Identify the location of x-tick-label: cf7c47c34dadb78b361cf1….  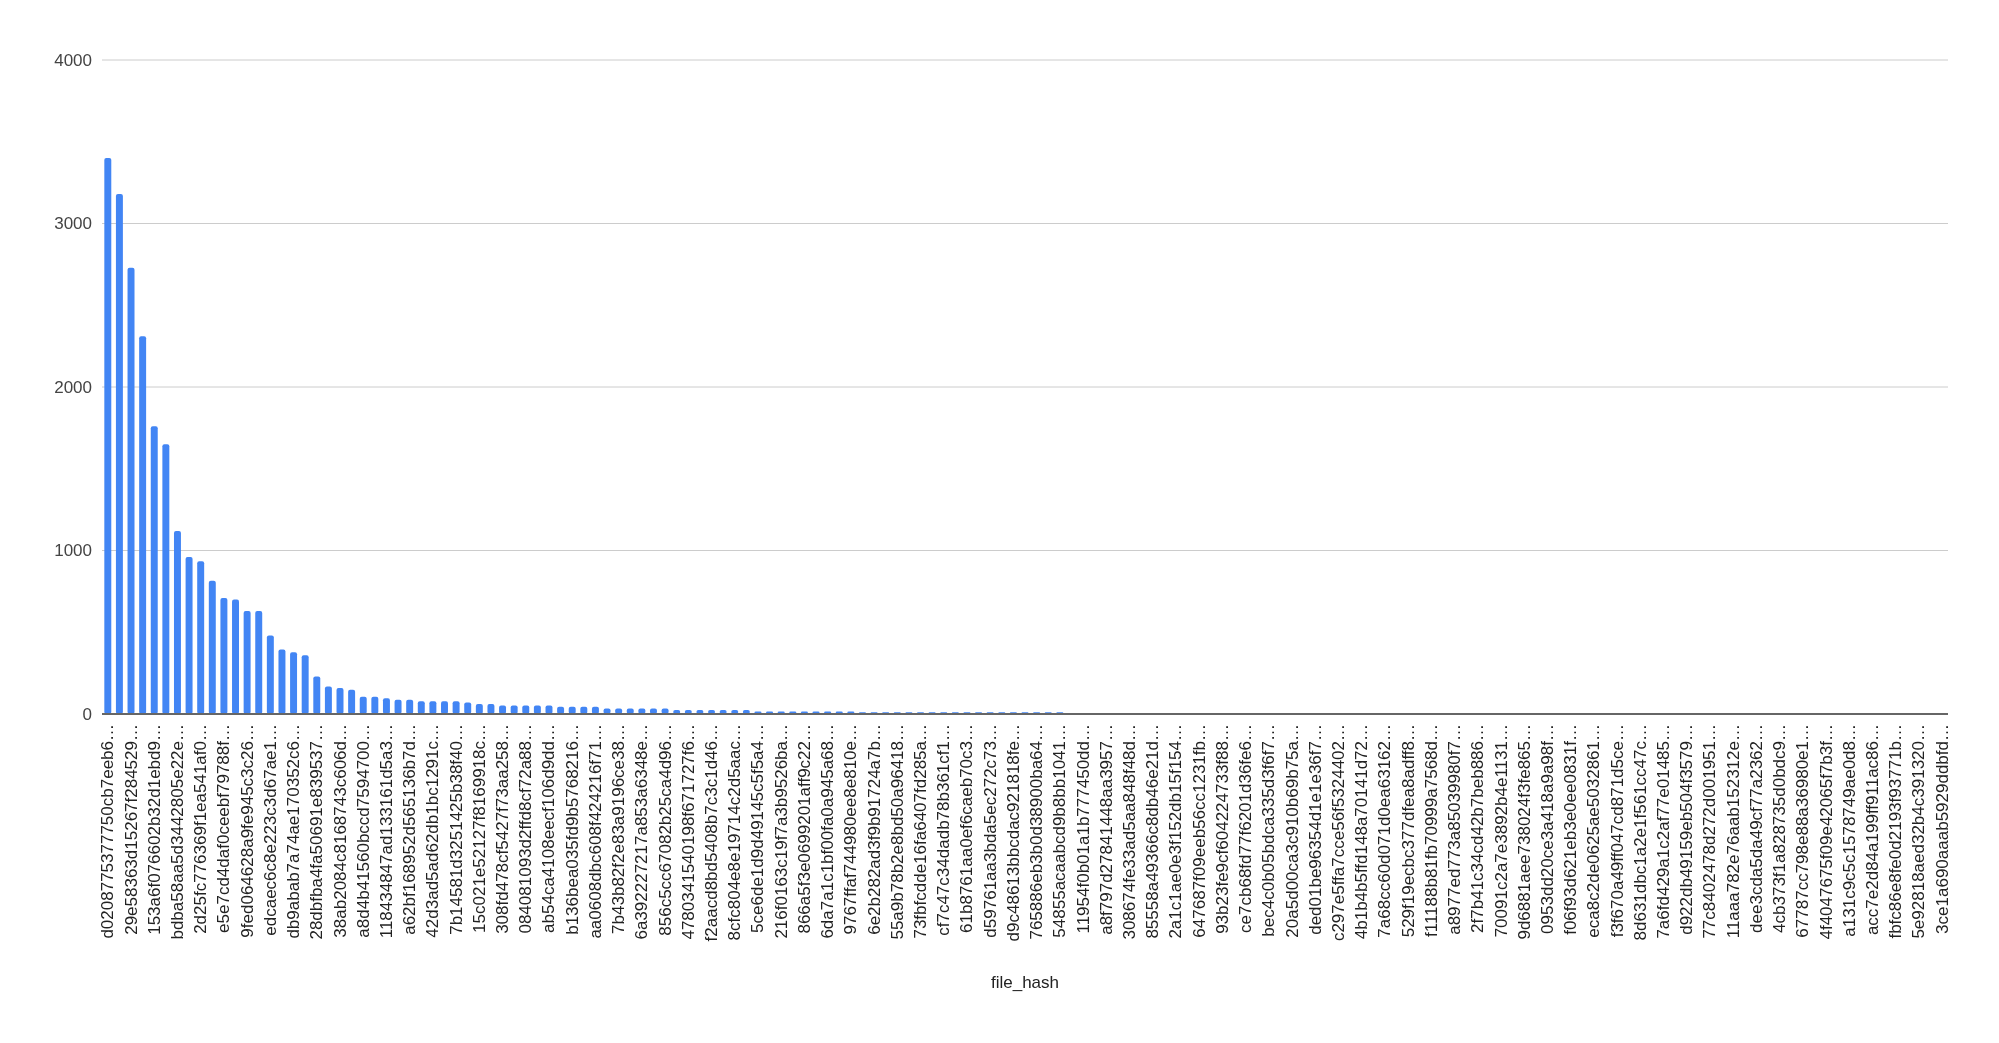
(944, 830).